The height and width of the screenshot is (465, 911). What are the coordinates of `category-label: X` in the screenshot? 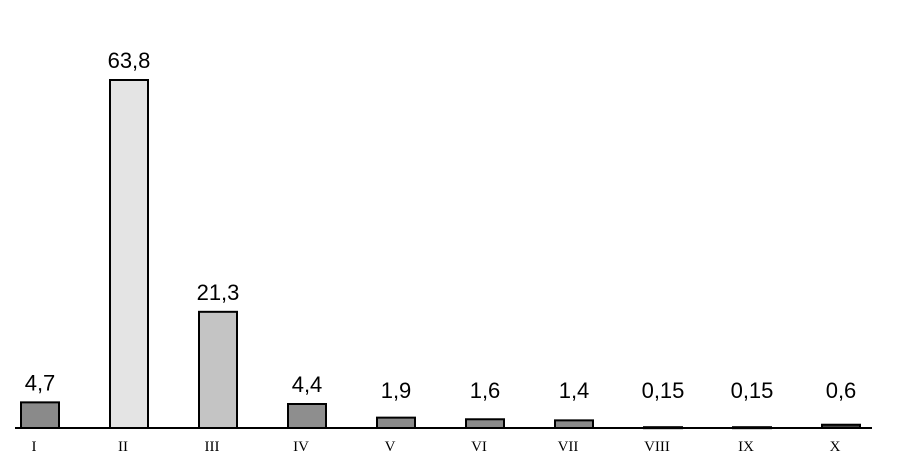 It's located at (835, 447).